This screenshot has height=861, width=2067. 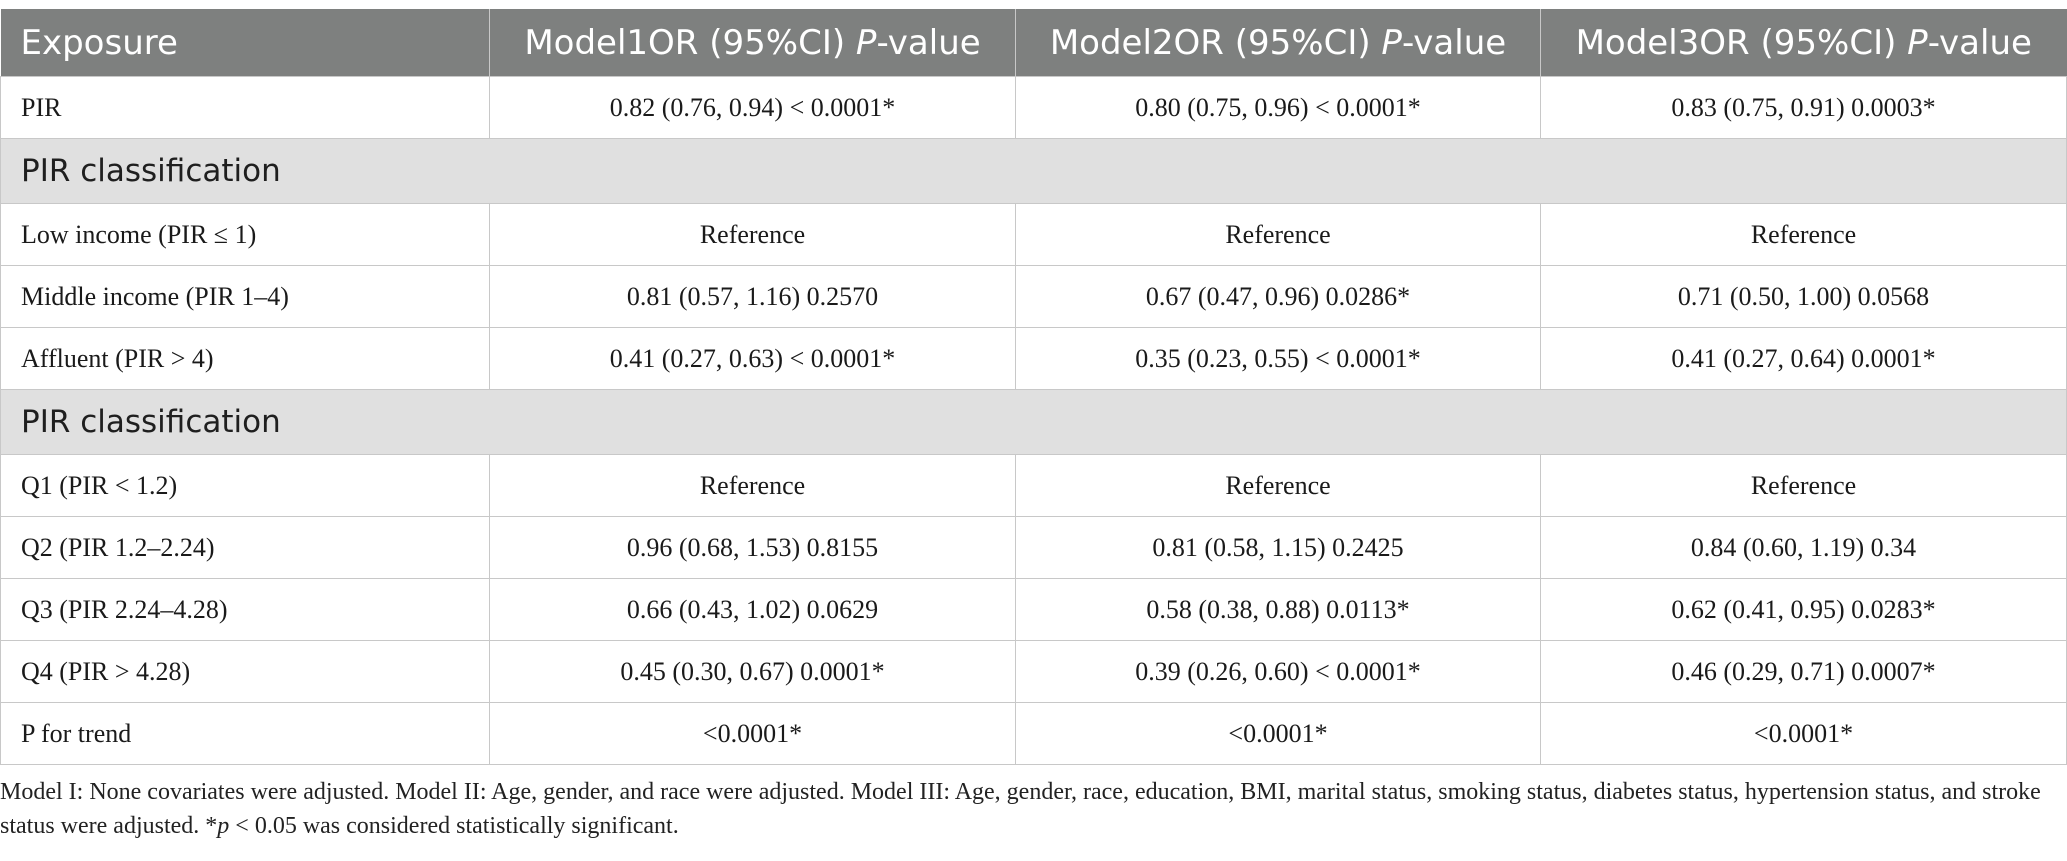 I want to click on cell-model1: 0.66 (0.43, 1.02) 0.0629, so click(x=752, y=609).